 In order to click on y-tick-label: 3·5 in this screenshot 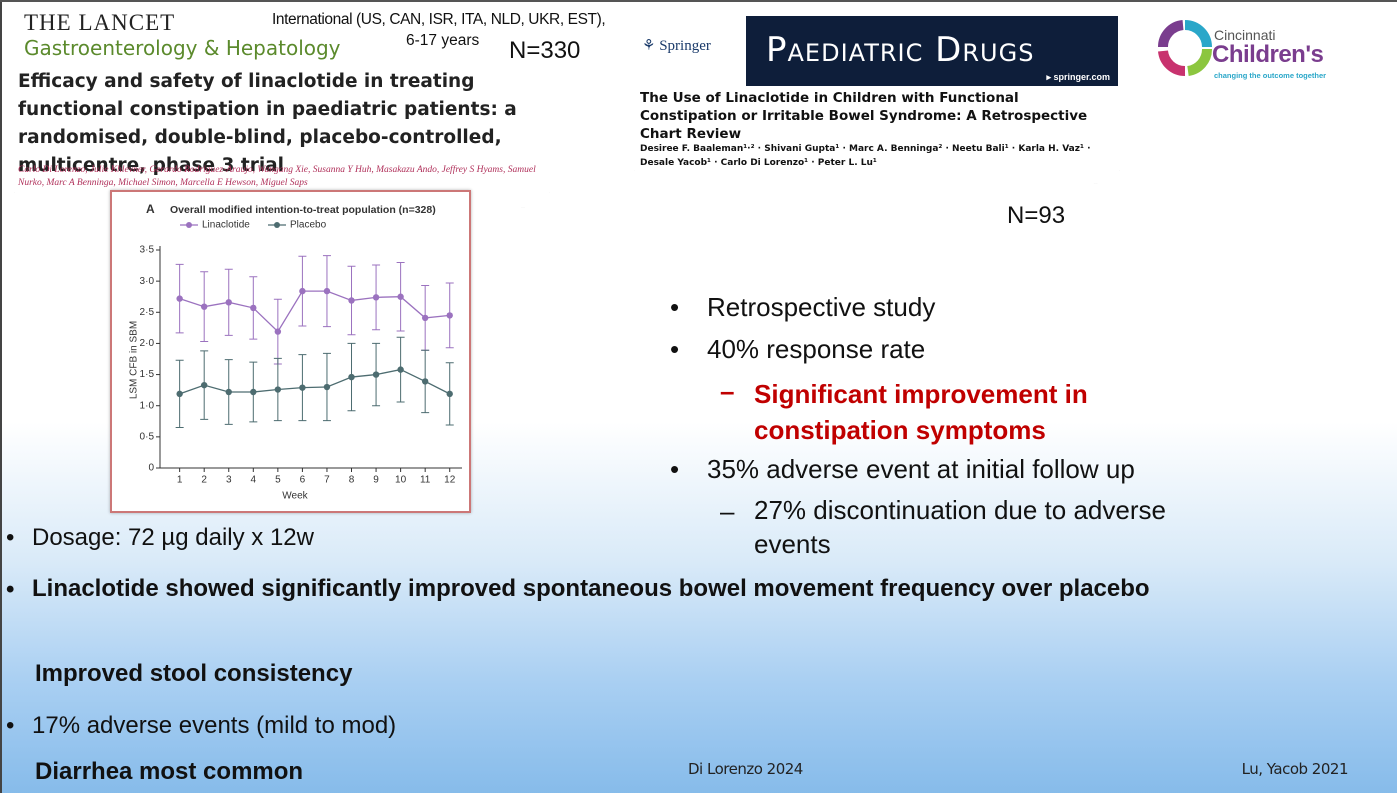, I will do `click(147, 250)`.